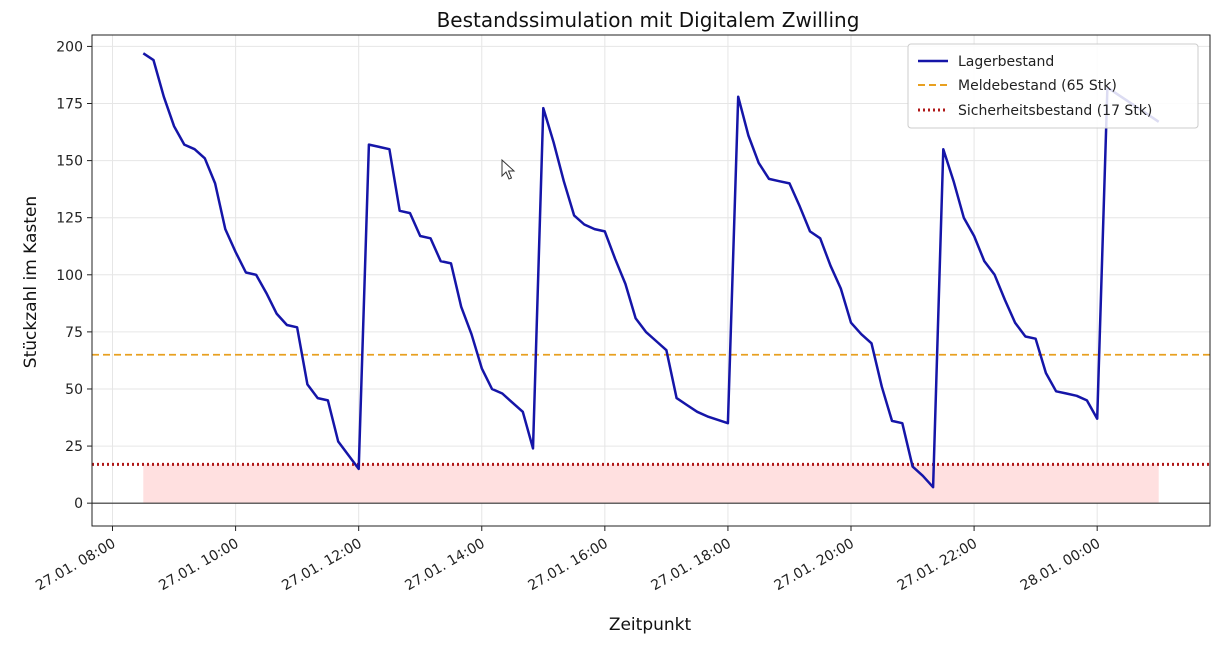  I want to click on safety-stock-shaded-region, so click(651, 484).